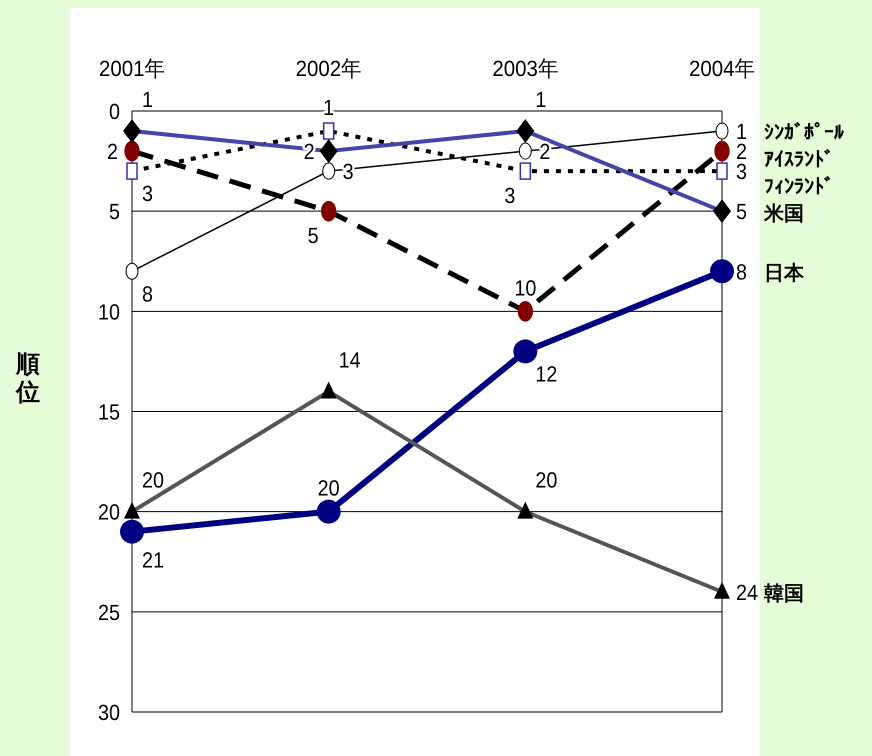 This screenshot has height=756, width=872. What do you see at coordinates (799, 160) in the screenshot?
I see `series-label: ｱｲｽﾗﾝﾄﾞ` at bounding box center [799, 160].